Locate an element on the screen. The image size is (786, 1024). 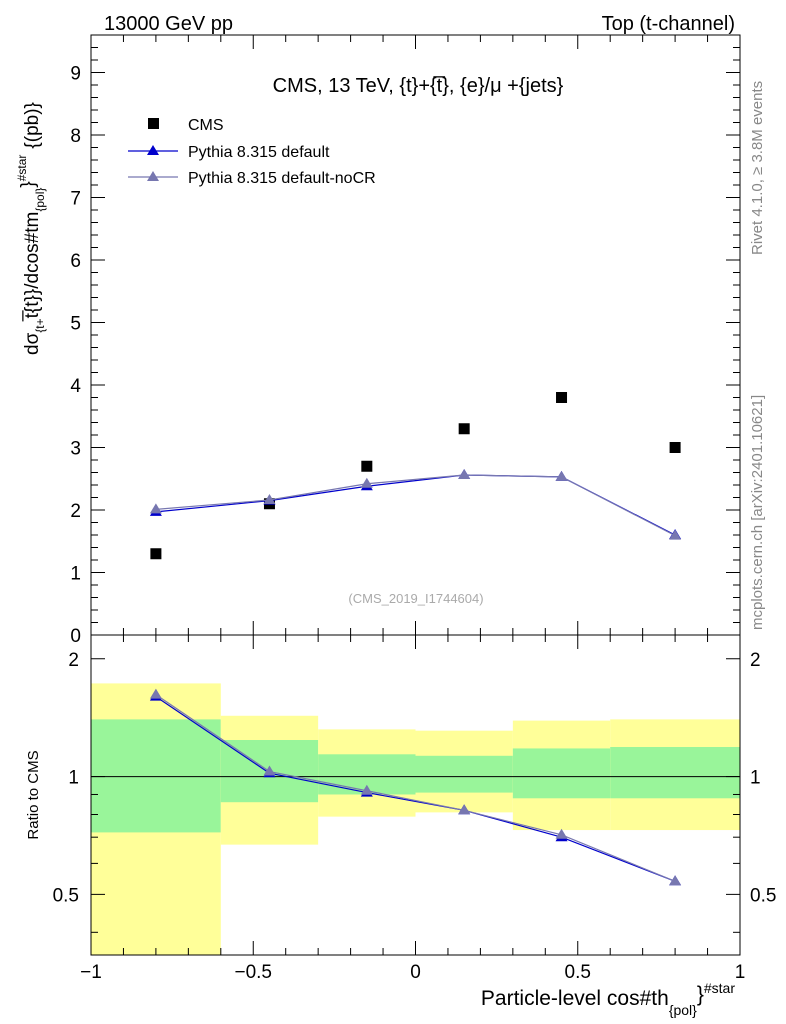
legend-marker-nocr is located at coordinates (153, 176).